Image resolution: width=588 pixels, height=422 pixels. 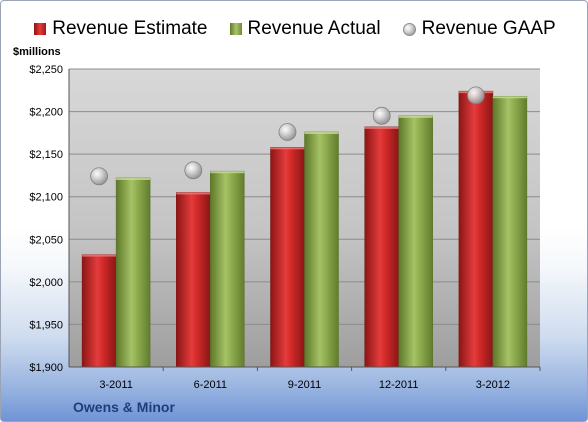 What do you see at coordinates (46, 70) in the screenshot?
I see `y-tick-label: $2,250` at bounding box center [46, 70].